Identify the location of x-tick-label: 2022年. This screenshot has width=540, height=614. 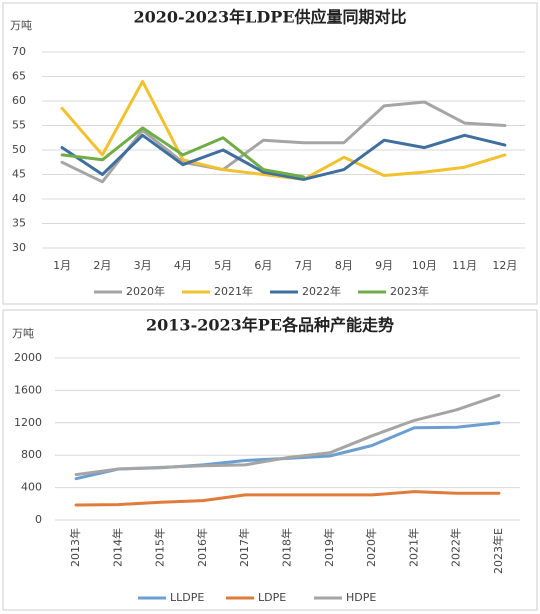
(456, 547).